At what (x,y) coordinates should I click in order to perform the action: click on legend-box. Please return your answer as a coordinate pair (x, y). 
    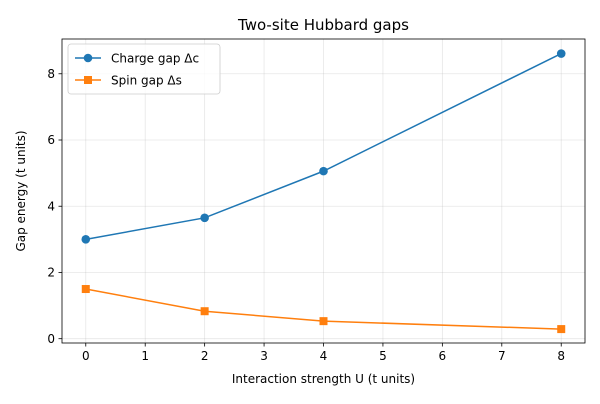
    Looking at the image, I should click on (144, 69).